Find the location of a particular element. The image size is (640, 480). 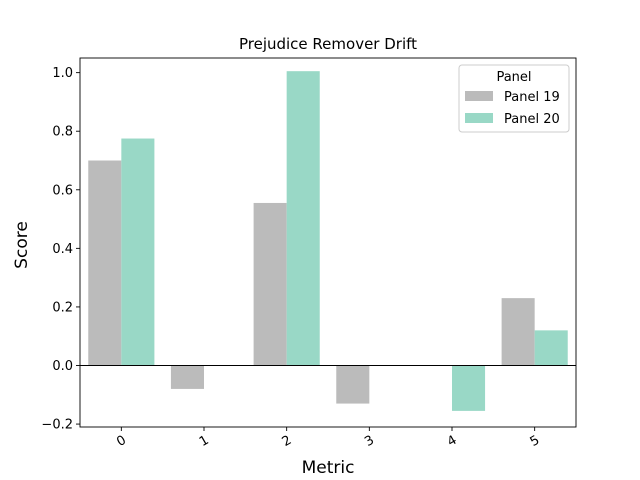

legend: Panel Panel 19 Panel 20 is located at coordinates (514, 98).